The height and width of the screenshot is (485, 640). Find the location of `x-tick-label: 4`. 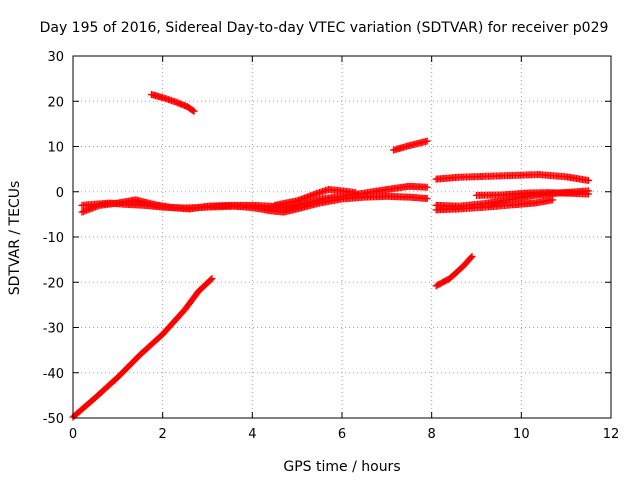

x-tick-label: 4 is located at coordinates (252, 434).